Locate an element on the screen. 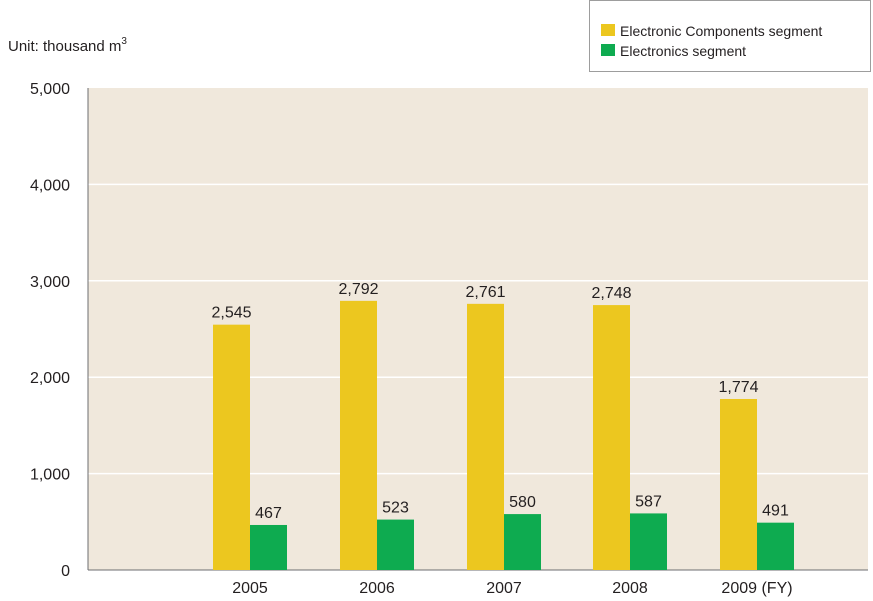  data-label-electronic-components: 1,774 is located at coordinates (738, 387).